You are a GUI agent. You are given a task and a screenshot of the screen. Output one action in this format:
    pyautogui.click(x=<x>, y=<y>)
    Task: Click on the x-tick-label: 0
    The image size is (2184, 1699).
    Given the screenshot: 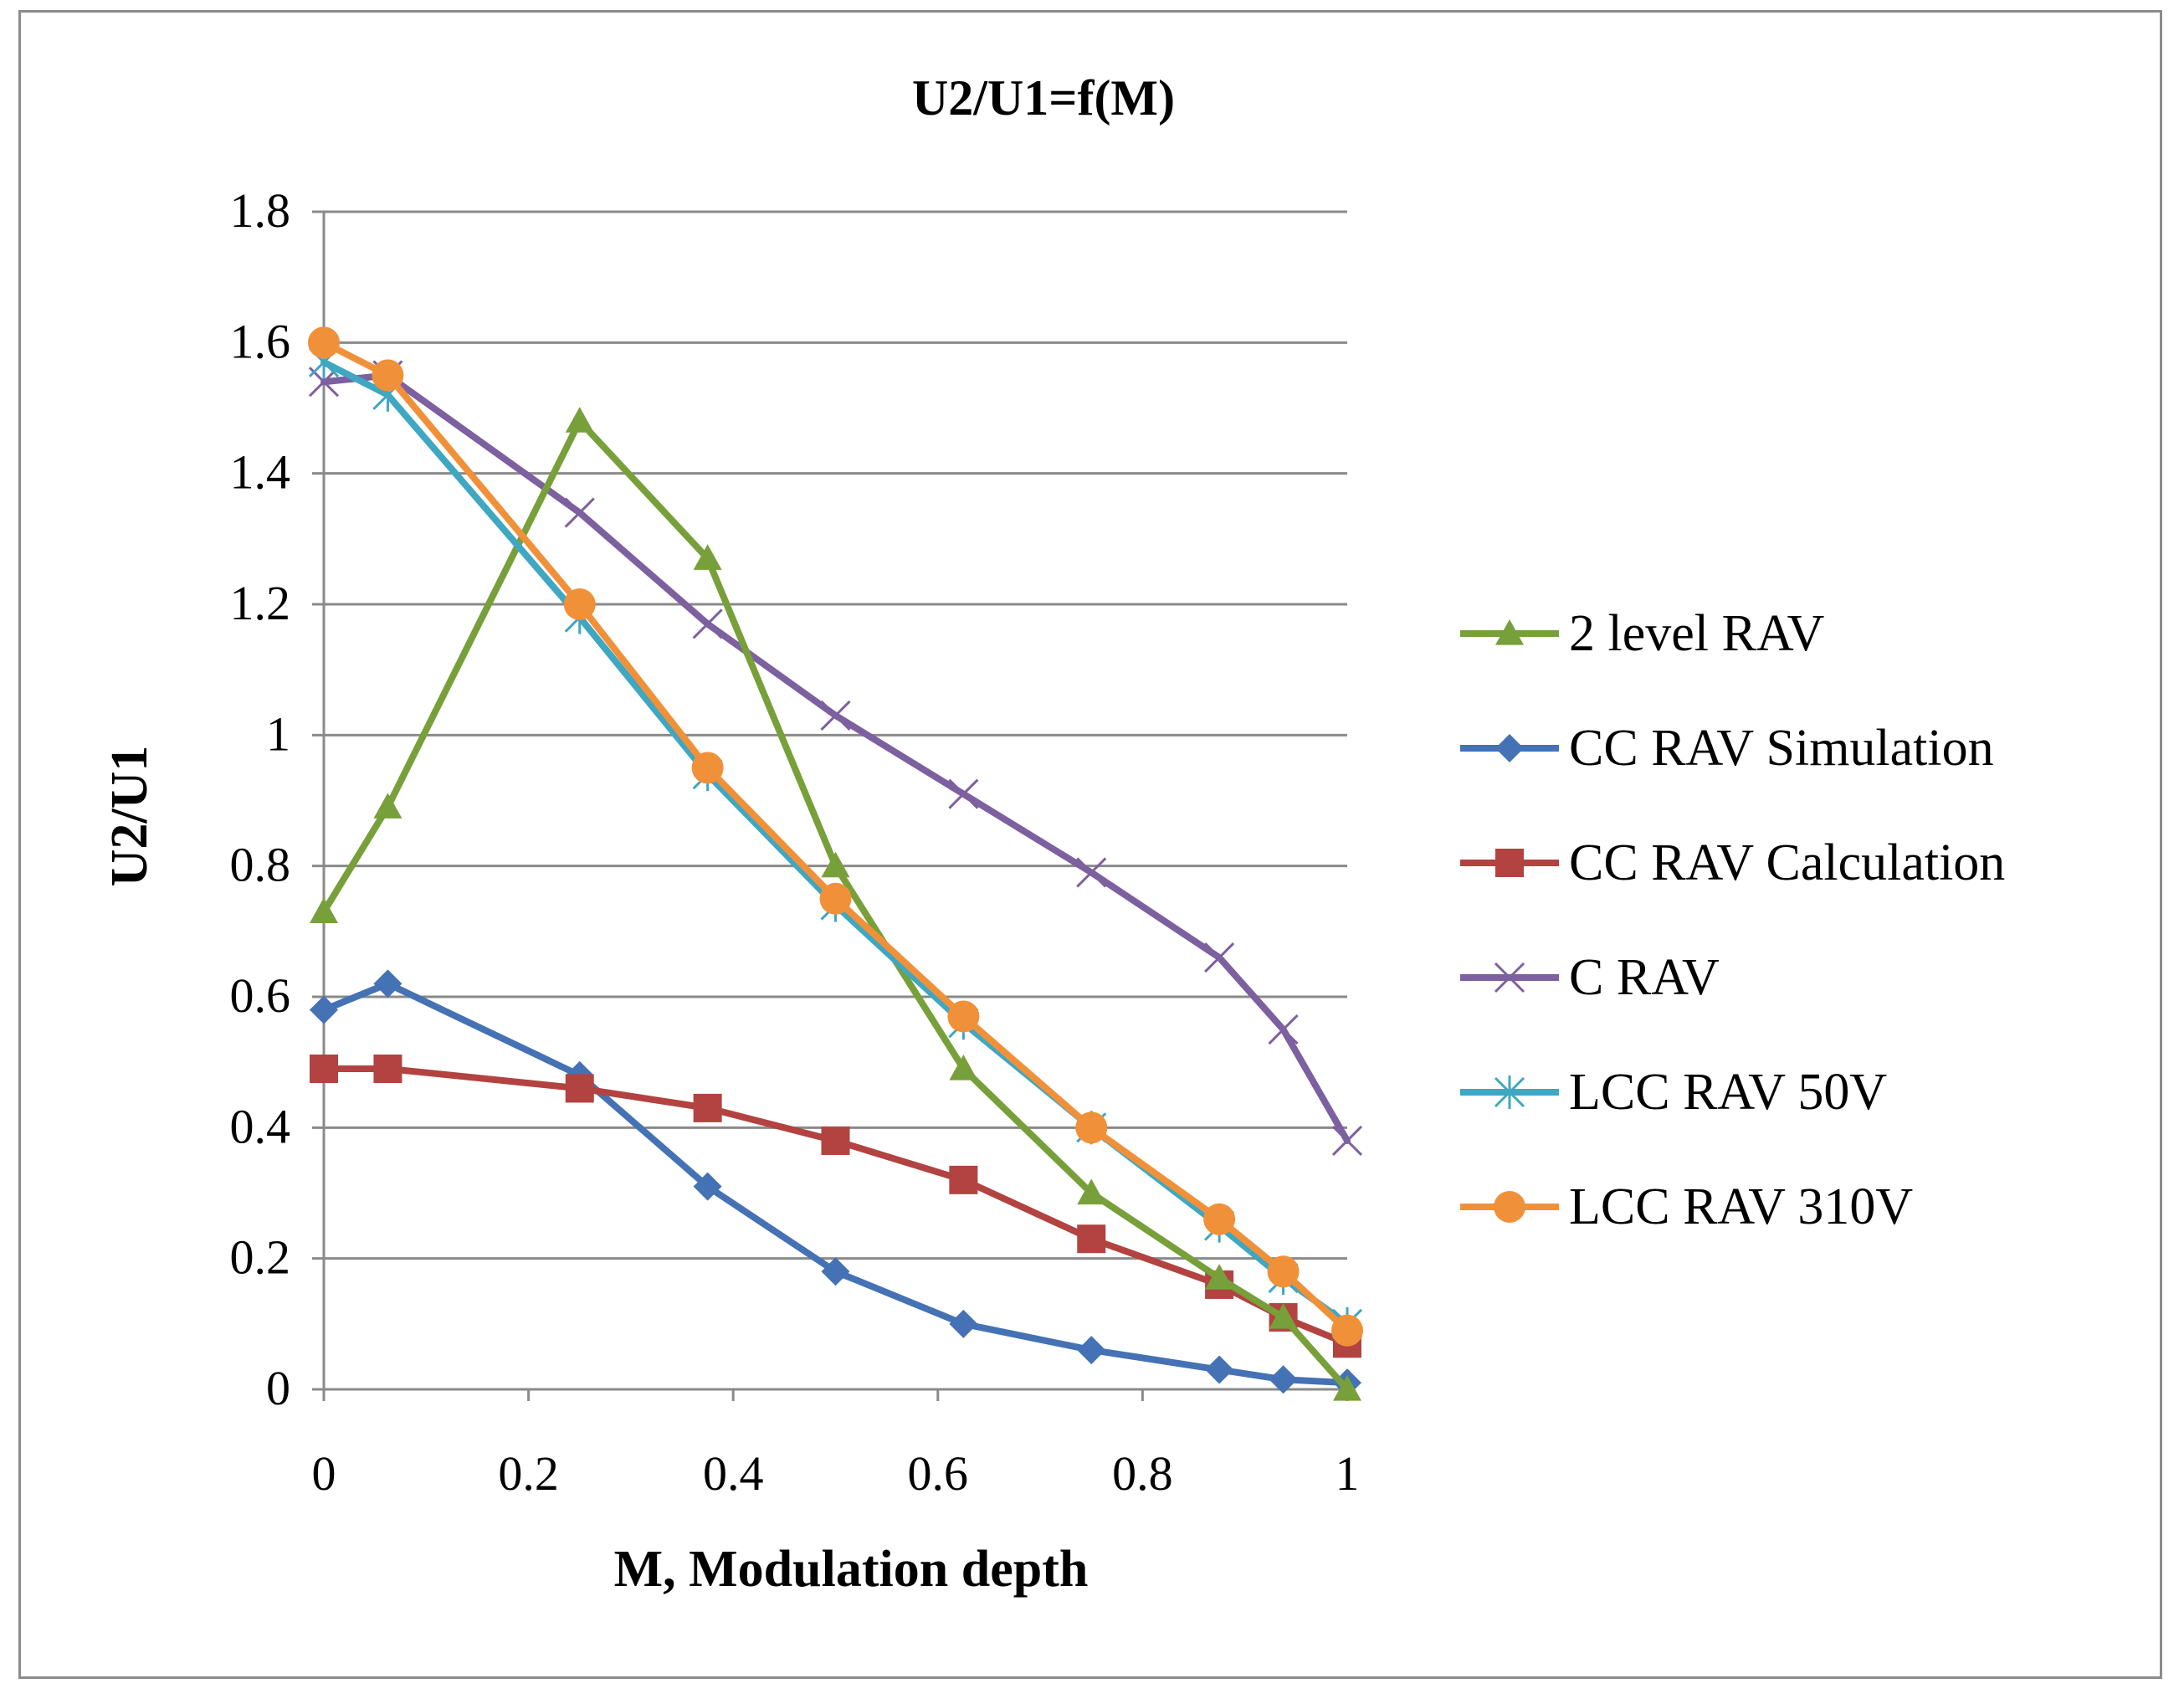 What is the action you would take?
    pyautogui.click(x=324, y=1473)
    